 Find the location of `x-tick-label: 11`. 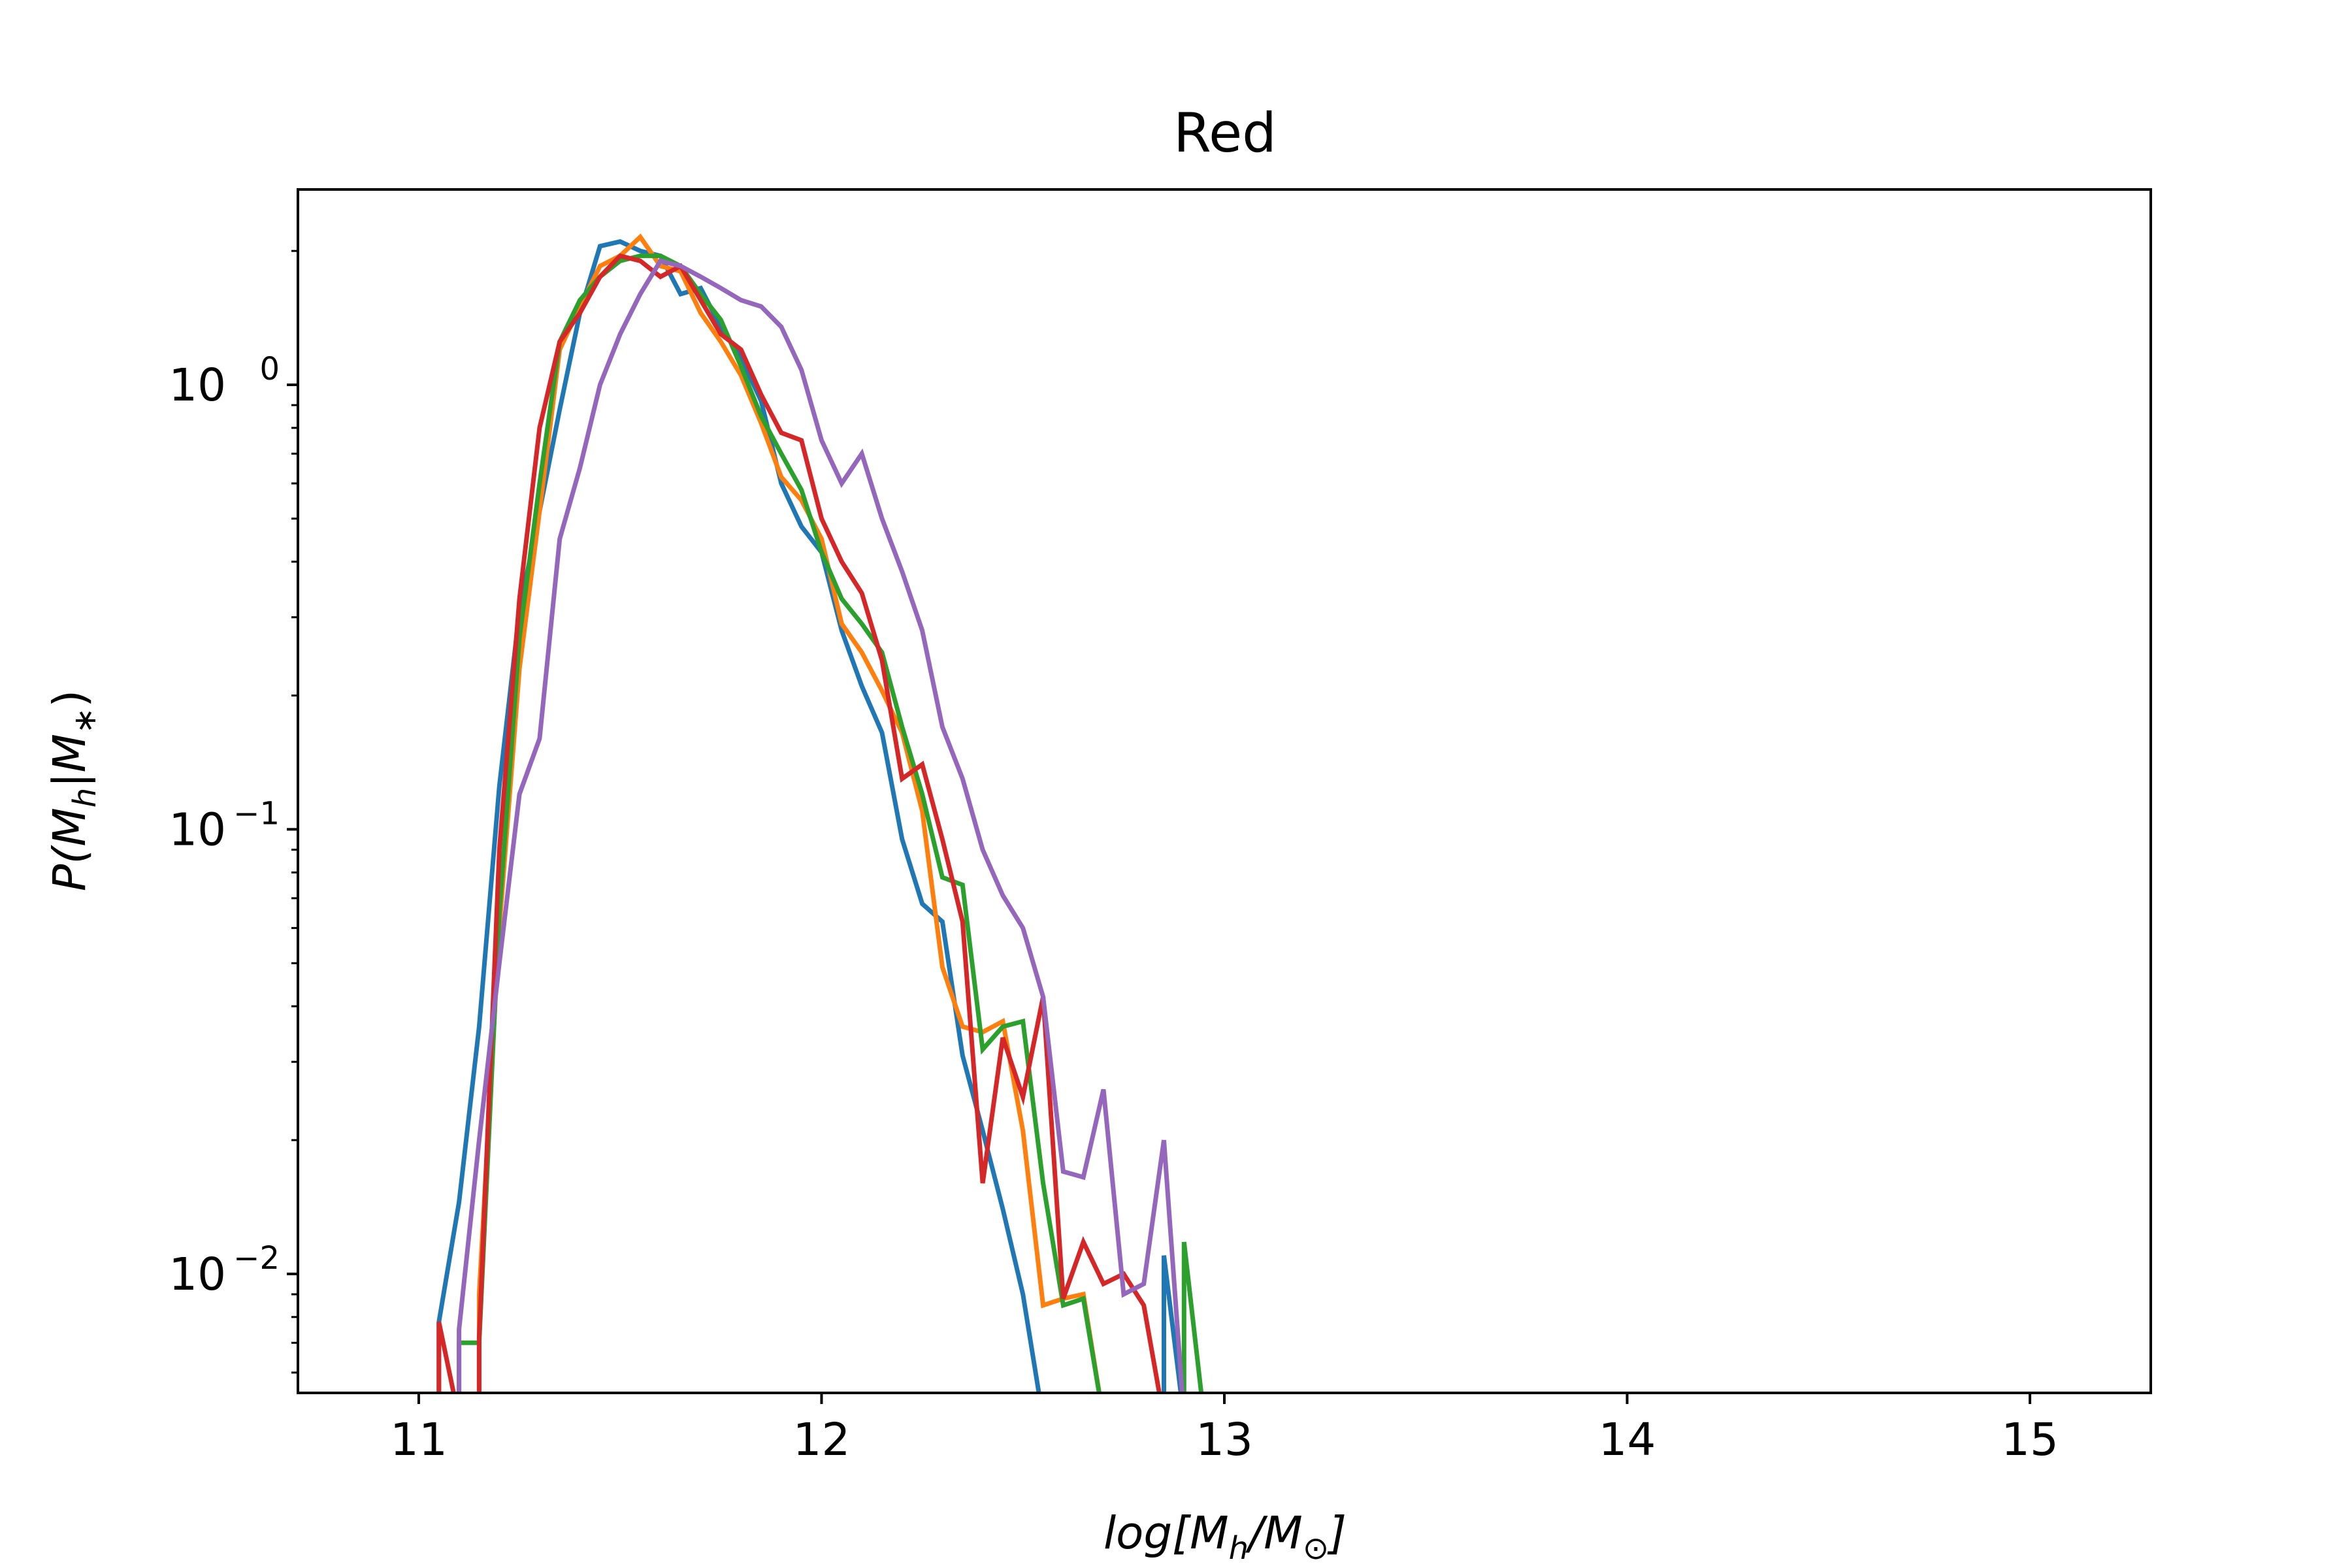

x-tick-label: 11 is located at coordinates (419, 1440).